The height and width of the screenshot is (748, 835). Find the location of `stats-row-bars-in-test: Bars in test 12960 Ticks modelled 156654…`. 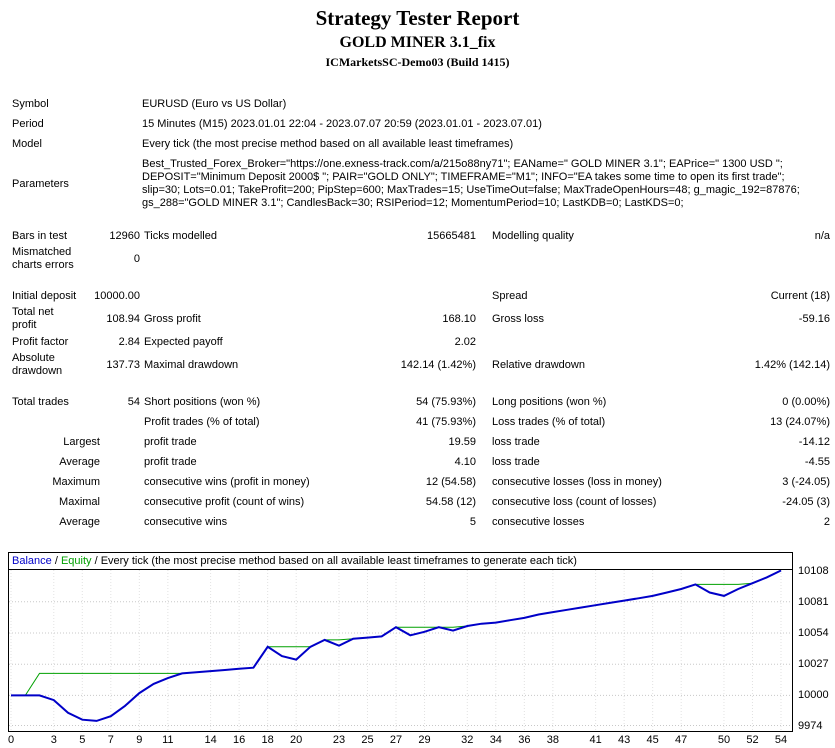

stats-row-bars-in-test: Bars in test 12960 Ticks modelled 156654… is located at coordinates (423, 236).